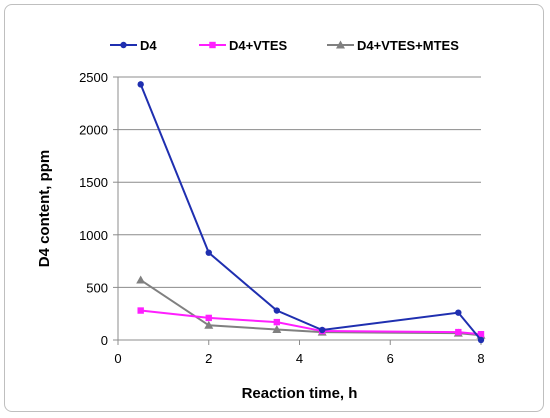  I want to click on y-axis-title: D4 content, ppm, so click(44, 209).